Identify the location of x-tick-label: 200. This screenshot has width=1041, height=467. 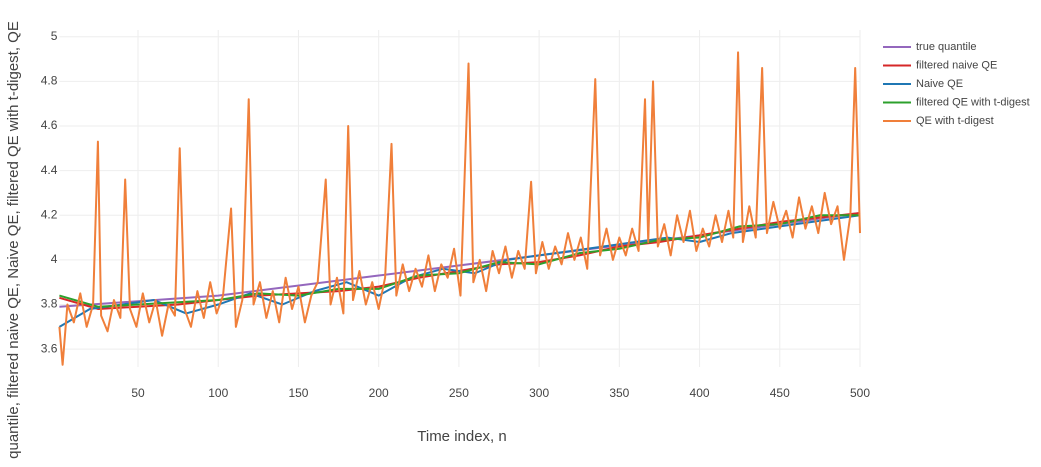
(379, 393).